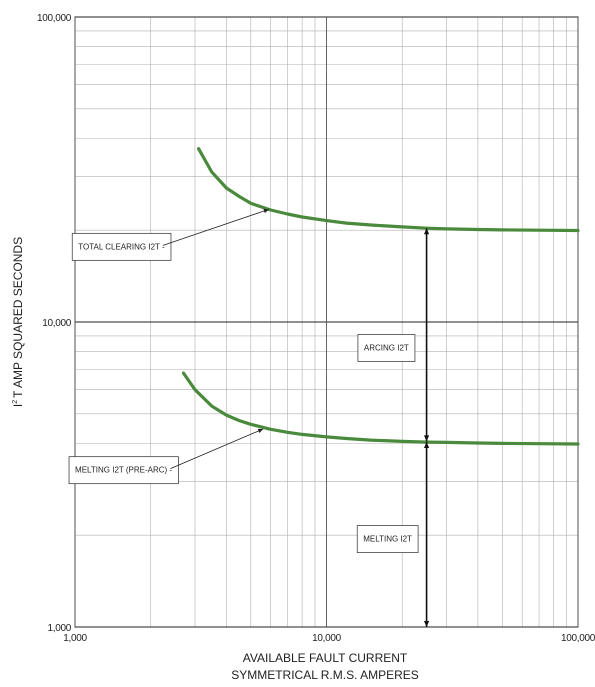 This screenshot has width=595, height=687. What do you see at coordinates (59, 628) in the screenshot?
I see `y-tick-label: 1,000` at bounding box center [59, 628].